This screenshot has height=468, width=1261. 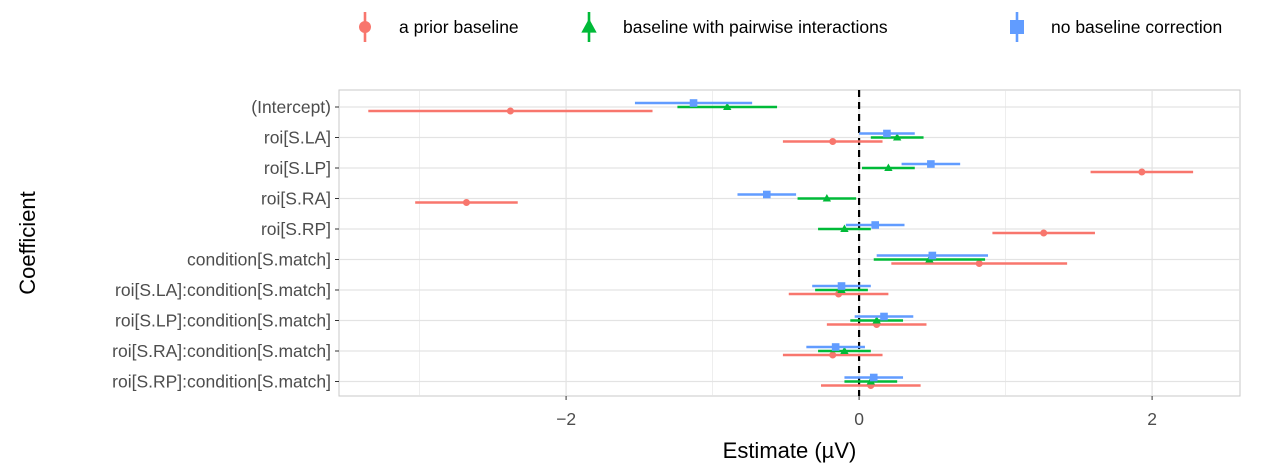 I want to click on y-tick-label: roi[S.LP], so click(x=297, y=168).